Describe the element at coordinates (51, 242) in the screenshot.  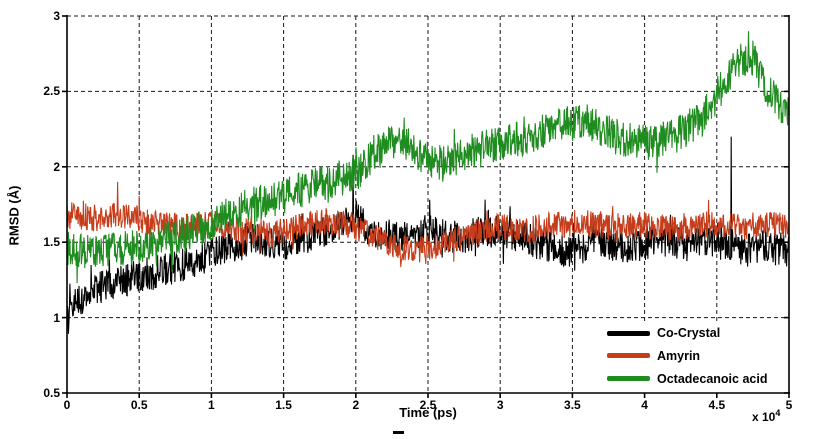
I see `y-tick-label: 1.5` at that location.